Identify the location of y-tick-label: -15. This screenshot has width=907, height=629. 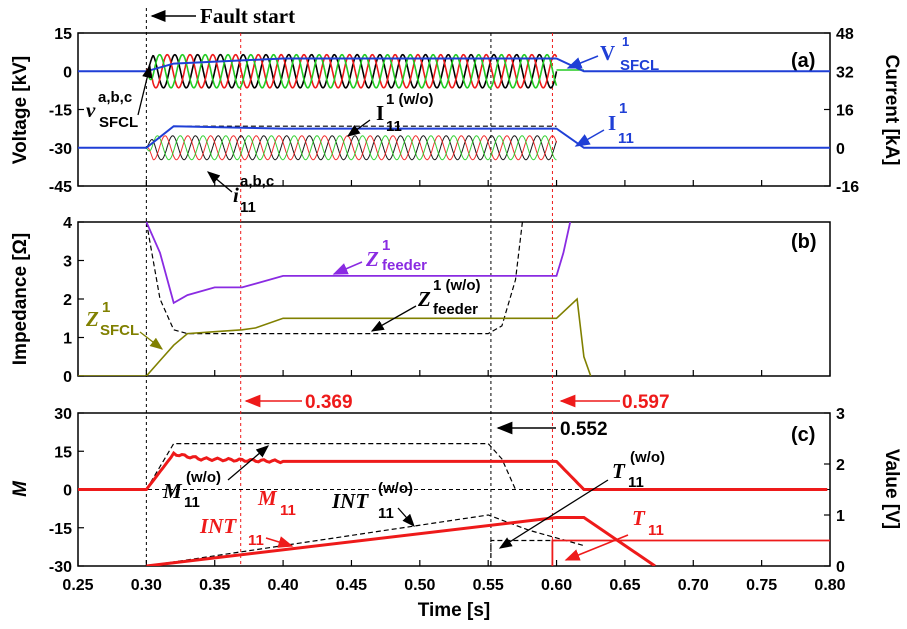
(60, 111).